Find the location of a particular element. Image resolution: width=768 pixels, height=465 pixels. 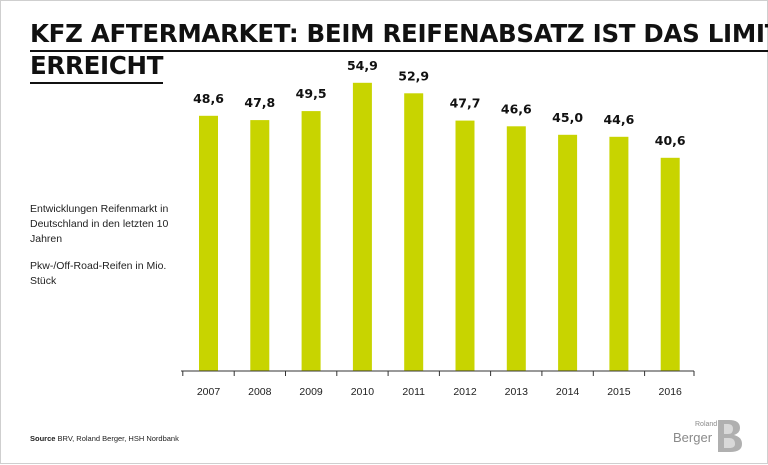

bar-2011 is located at coordinates (414, 232).